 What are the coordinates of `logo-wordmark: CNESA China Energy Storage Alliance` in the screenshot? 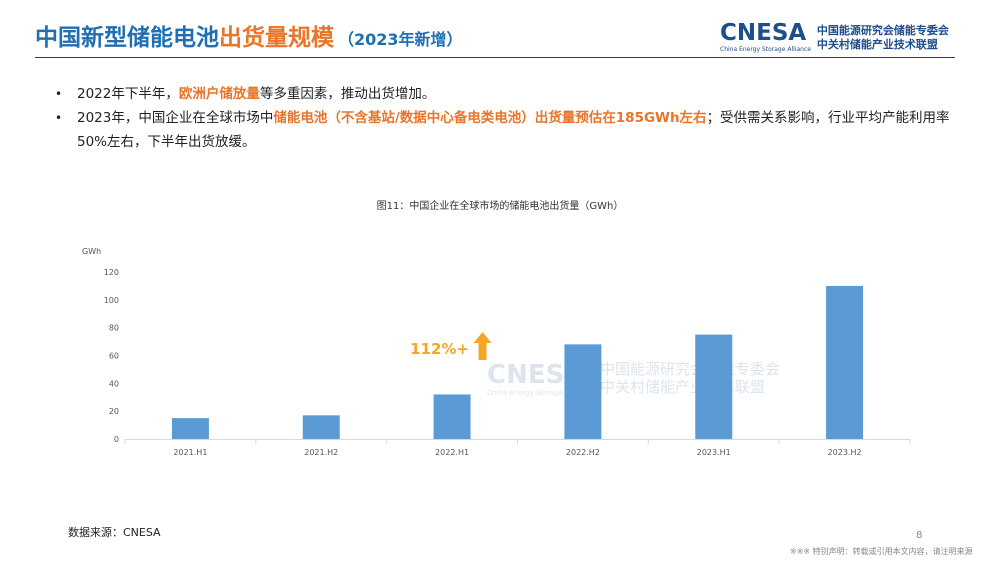 It's located at (765, 37).